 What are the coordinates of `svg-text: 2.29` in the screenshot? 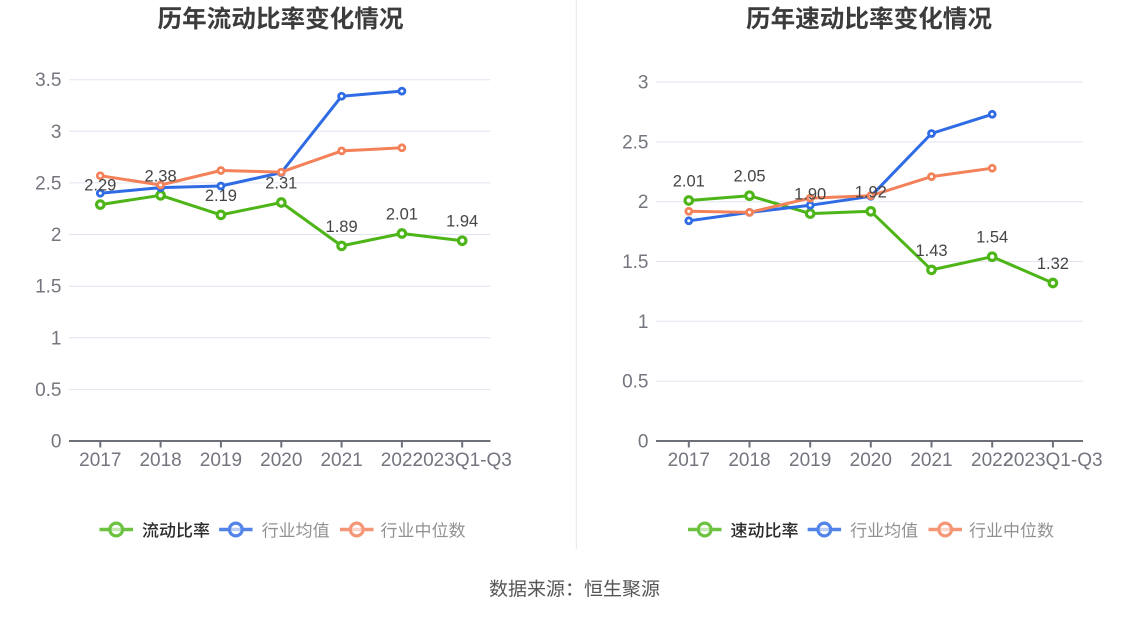 It's located at (100, 186).